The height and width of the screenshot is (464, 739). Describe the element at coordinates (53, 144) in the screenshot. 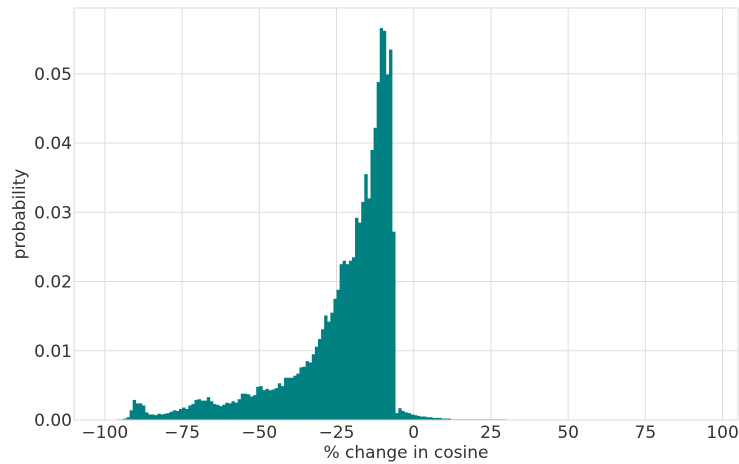

I see `y-tick-label: 0.04` at that location.